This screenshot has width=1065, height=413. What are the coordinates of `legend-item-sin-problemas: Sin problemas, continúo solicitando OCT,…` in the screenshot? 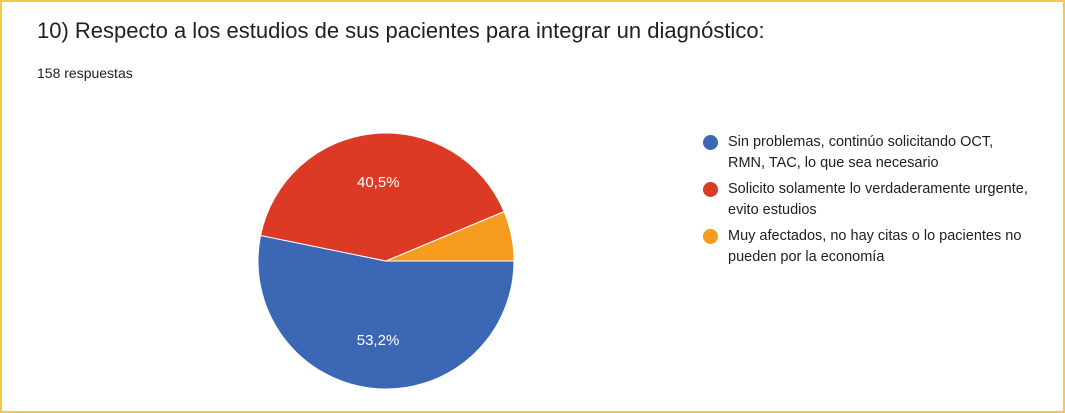 It's located at (873, 153).